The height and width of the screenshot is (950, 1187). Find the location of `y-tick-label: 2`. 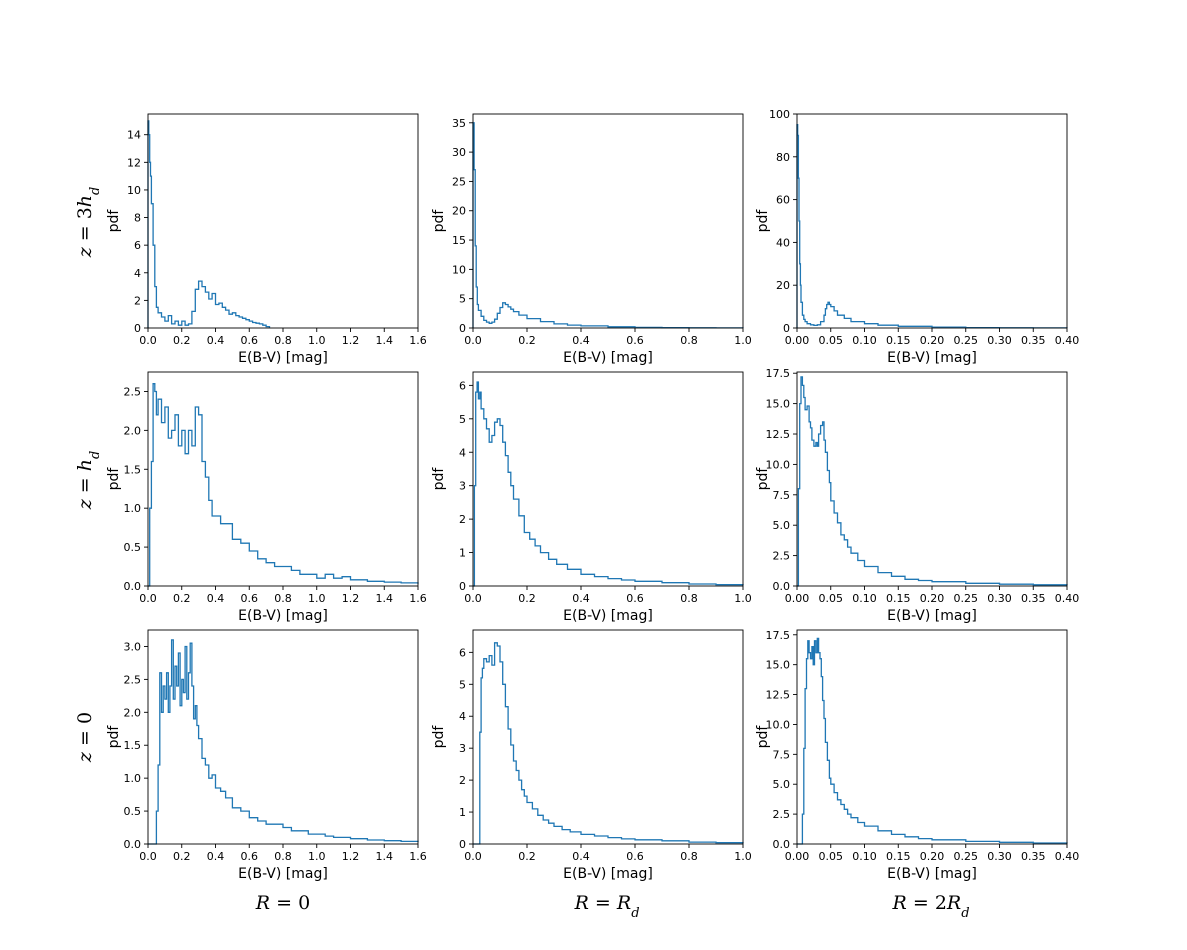

y-tick-label: 2 is located at coordinates (462, 519).